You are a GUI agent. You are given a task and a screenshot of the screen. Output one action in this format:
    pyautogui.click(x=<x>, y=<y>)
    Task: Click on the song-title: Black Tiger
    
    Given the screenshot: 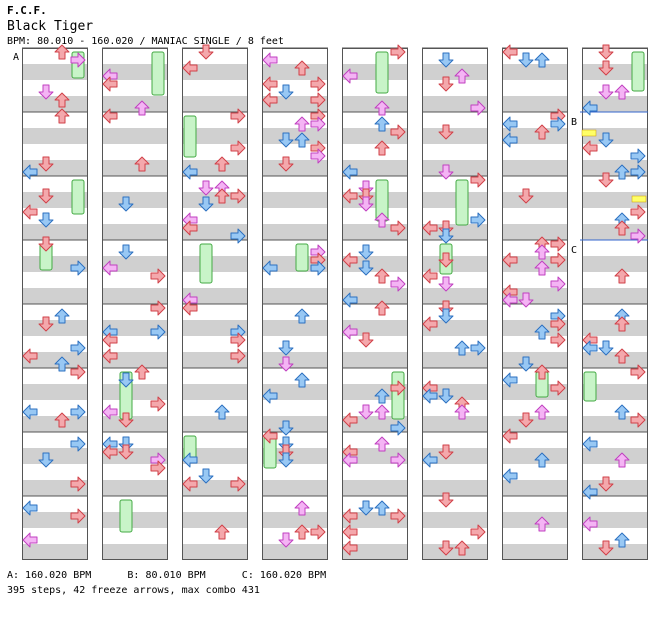 What is the action you would take?
    pyautogui.click(x=50, y=26)
    